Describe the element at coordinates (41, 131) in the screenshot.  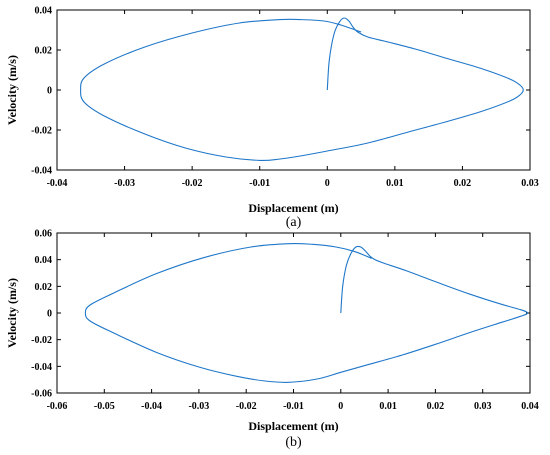
I see `chart-a-y-tick-label: -0.02` at that location.